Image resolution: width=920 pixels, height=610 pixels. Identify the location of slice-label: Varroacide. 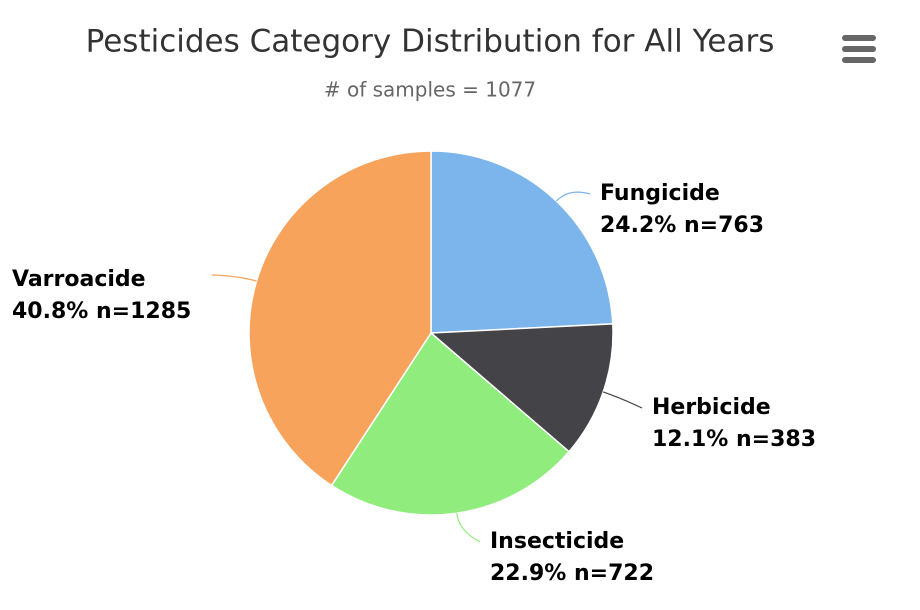
(79, 279).